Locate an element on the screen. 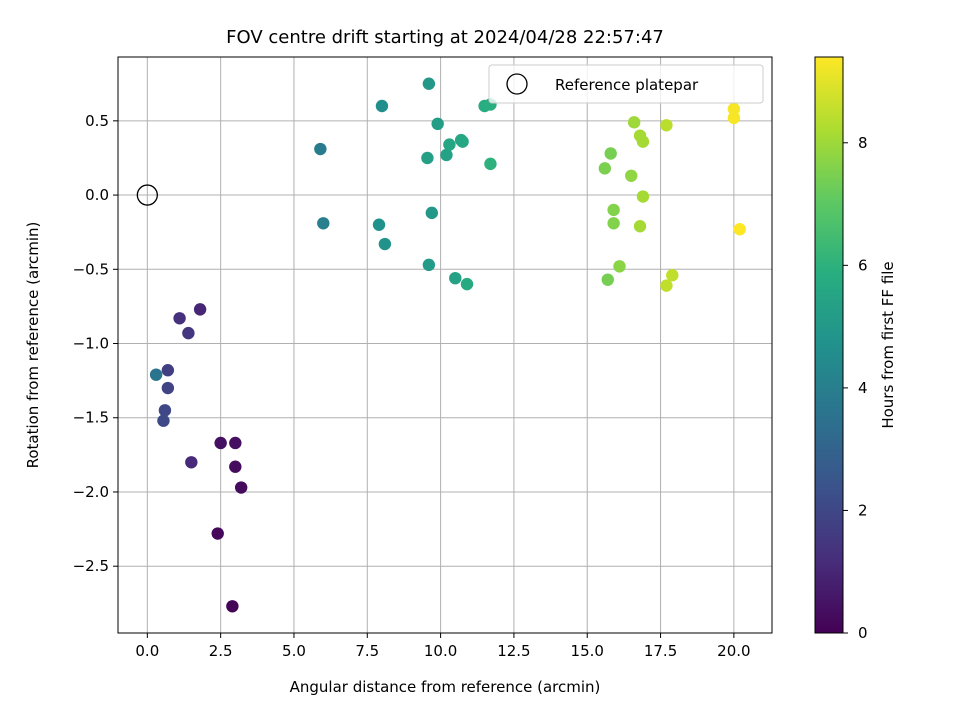 This screenshot has height=724, width=960. x-tick-label: 15.0 is located at coordinates (587, 651).